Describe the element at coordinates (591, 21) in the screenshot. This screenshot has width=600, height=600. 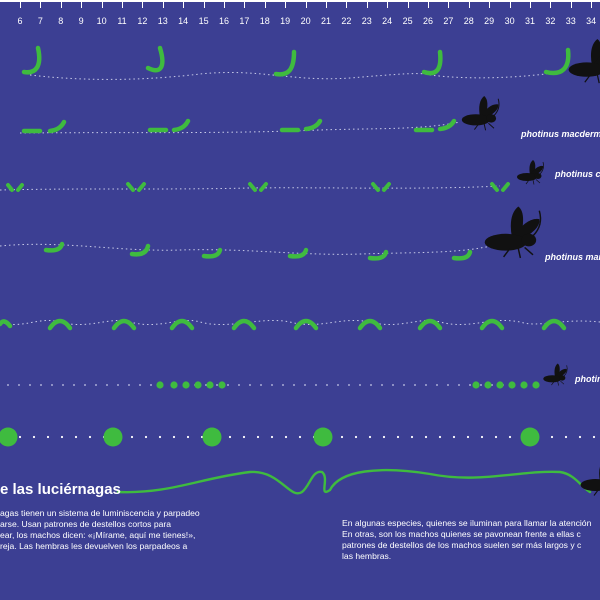
I see `ruler-tick-label: 34` at that location.